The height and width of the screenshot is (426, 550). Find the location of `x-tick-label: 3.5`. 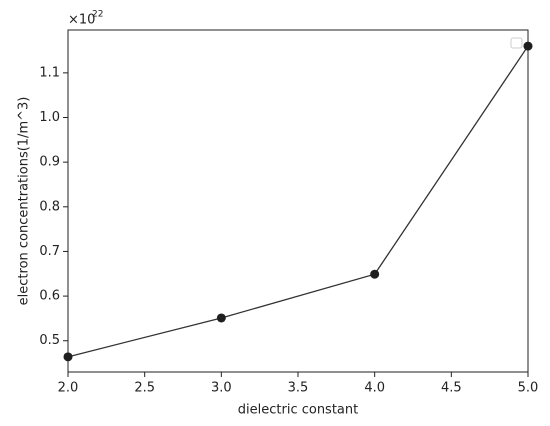

x-tick-label: 3.5 is located at coordinates (298, 388).